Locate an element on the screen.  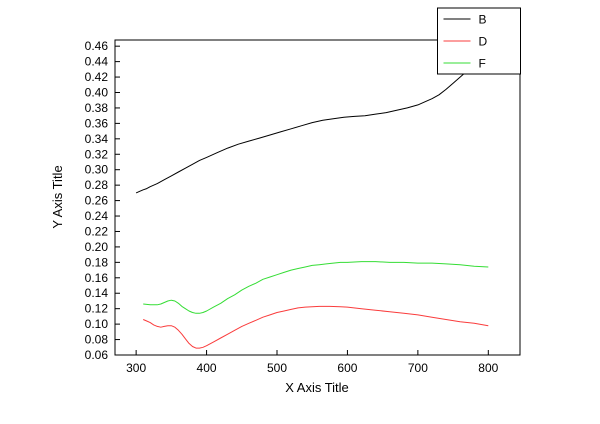
y-tick-label: 0.08 is located at coordinates (97, 340).